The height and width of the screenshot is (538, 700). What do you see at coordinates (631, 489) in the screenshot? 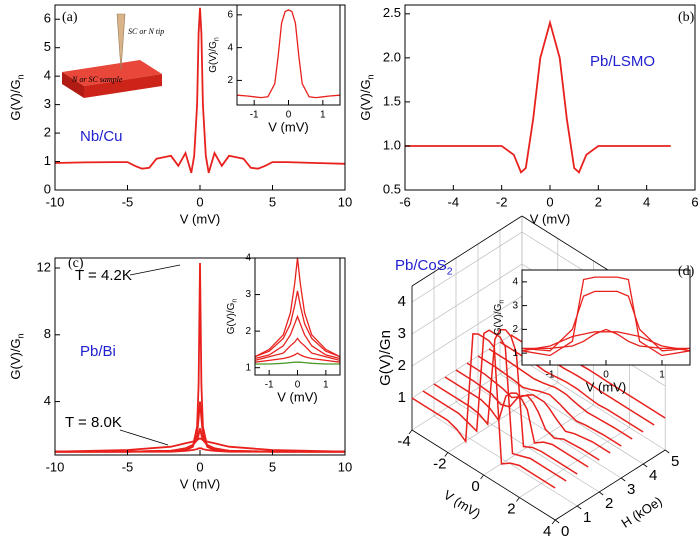
I see `z-tick-label: 3` at bounding box center [631, 489].